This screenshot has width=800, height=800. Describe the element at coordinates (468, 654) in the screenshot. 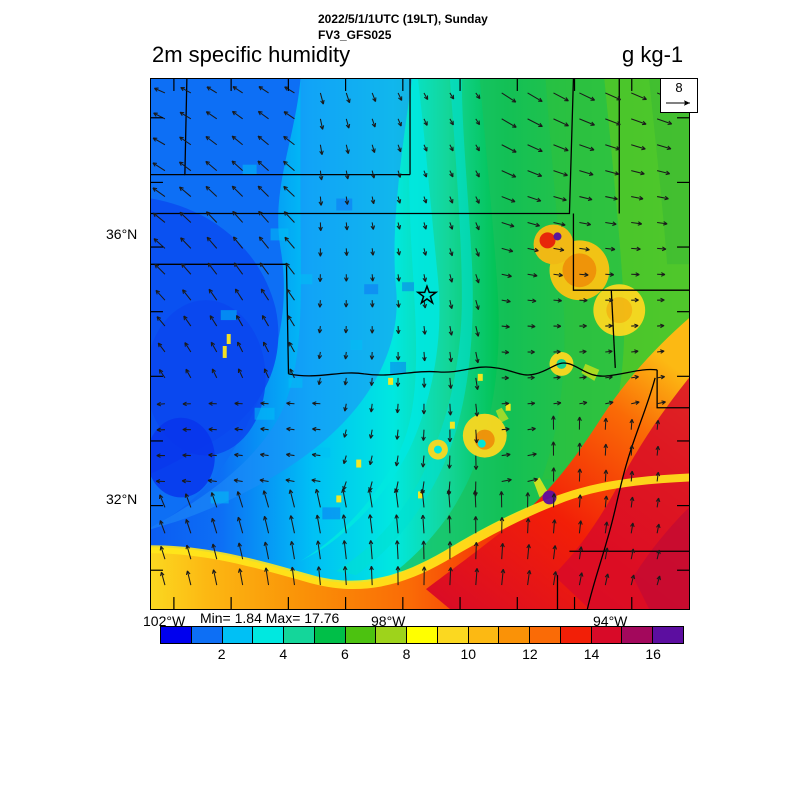

I see `colorbar-tick: 10` at that location.